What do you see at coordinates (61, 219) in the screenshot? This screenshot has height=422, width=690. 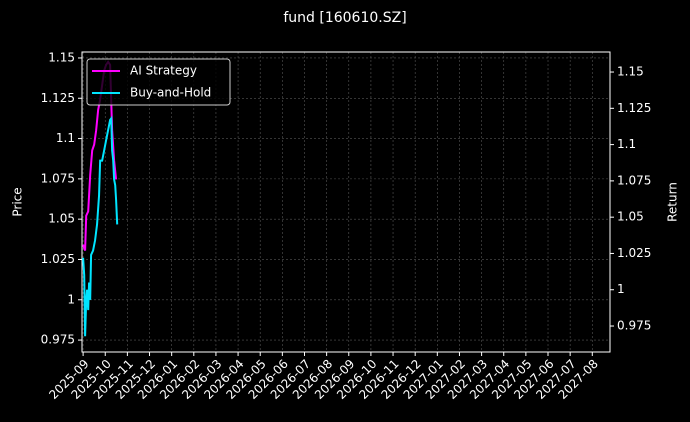 I see `y-tick-label: 1.05` at bounding box center [61, 219].